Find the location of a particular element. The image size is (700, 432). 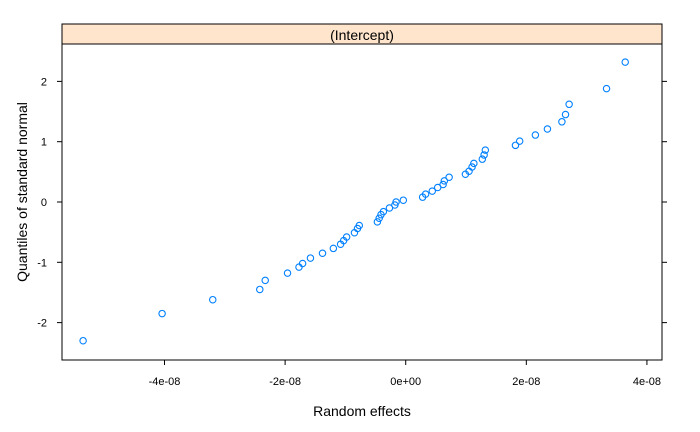

x-tick-label: -4e-08 is located at coordinates (165, 382).